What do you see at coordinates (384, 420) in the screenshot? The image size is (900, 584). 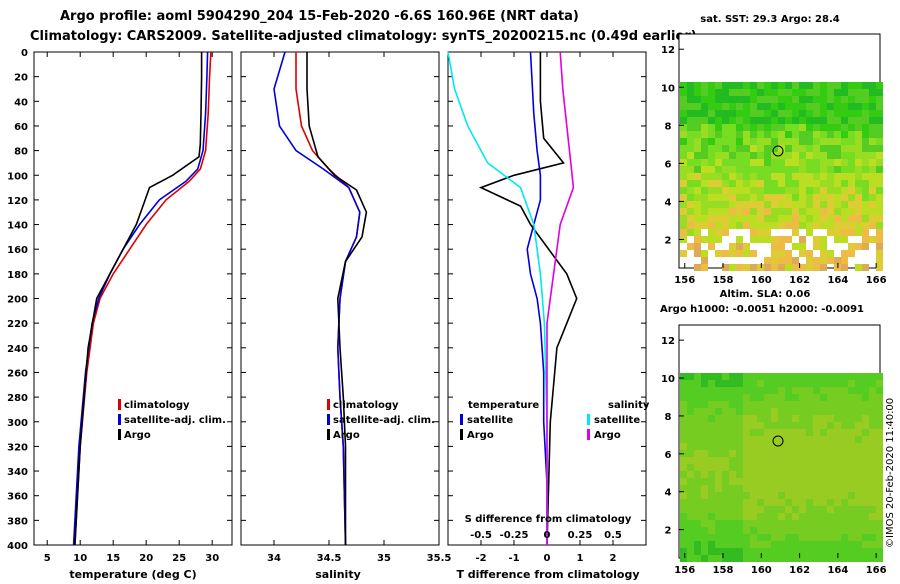 I see `legend-satellite: satellite-adj. clim.` at bounding box center [384, 420].